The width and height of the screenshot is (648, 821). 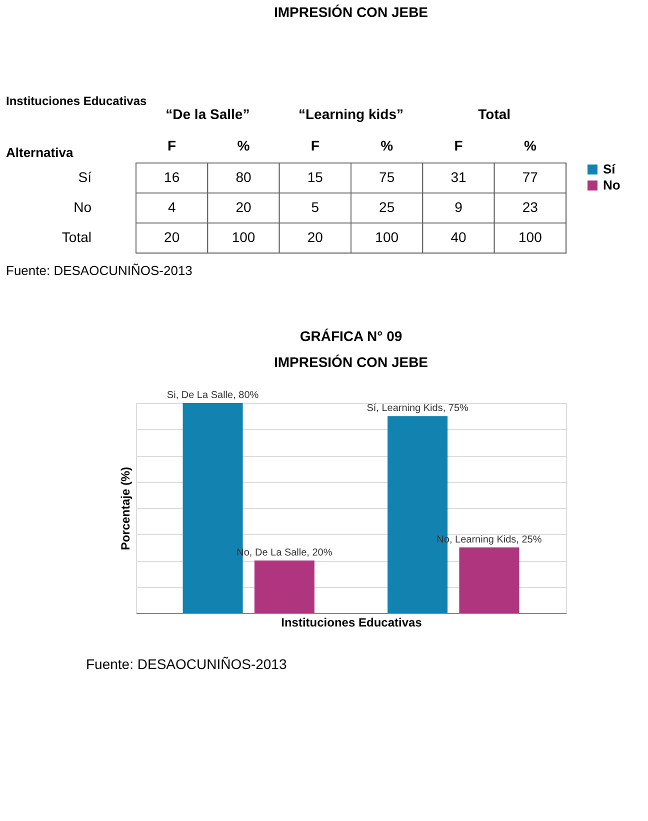 I want to click on text: “De la Salle”, so click(x=208, y=114).